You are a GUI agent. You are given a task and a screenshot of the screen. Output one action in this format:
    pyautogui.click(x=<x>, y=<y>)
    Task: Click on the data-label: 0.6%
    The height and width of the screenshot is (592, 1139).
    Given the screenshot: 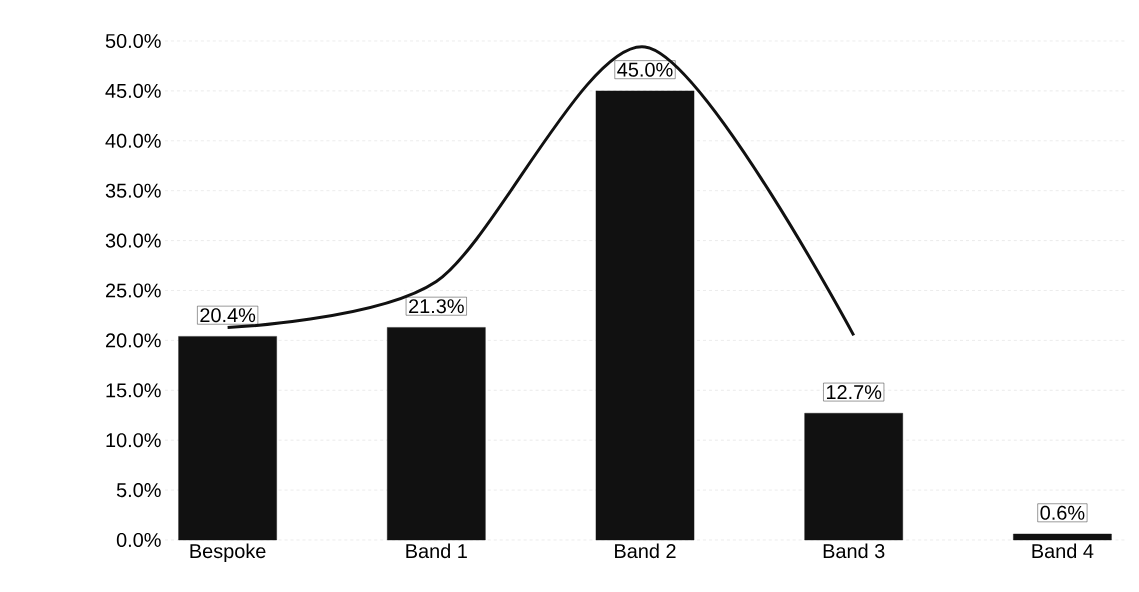 What is the action you would take?
    pyautogui.click(x=1062, y=512)
    